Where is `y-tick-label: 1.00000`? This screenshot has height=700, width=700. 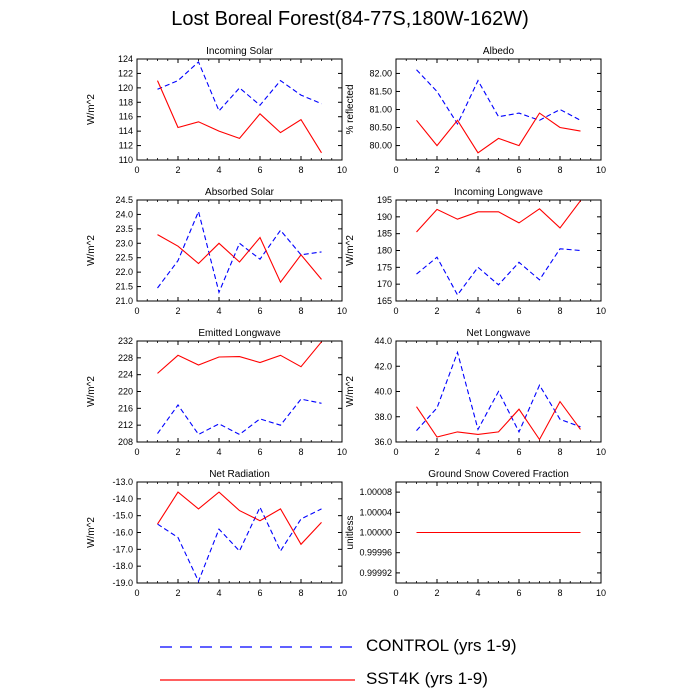 y-tick-label: 1.00000 is located at coordinates (375, 533).